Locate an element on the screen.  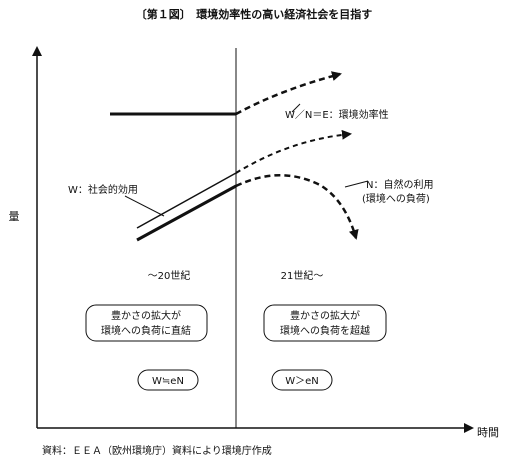
welfare-leader is located at coordinates (144, 206).